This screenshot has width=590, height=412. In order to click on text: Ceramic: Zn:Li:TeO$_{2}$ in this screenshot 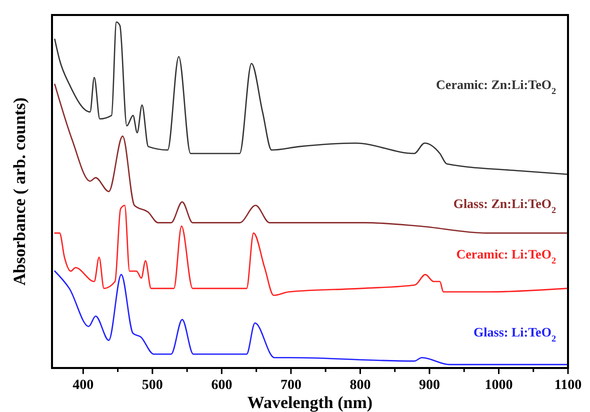, I will do `click(496, 86)`.